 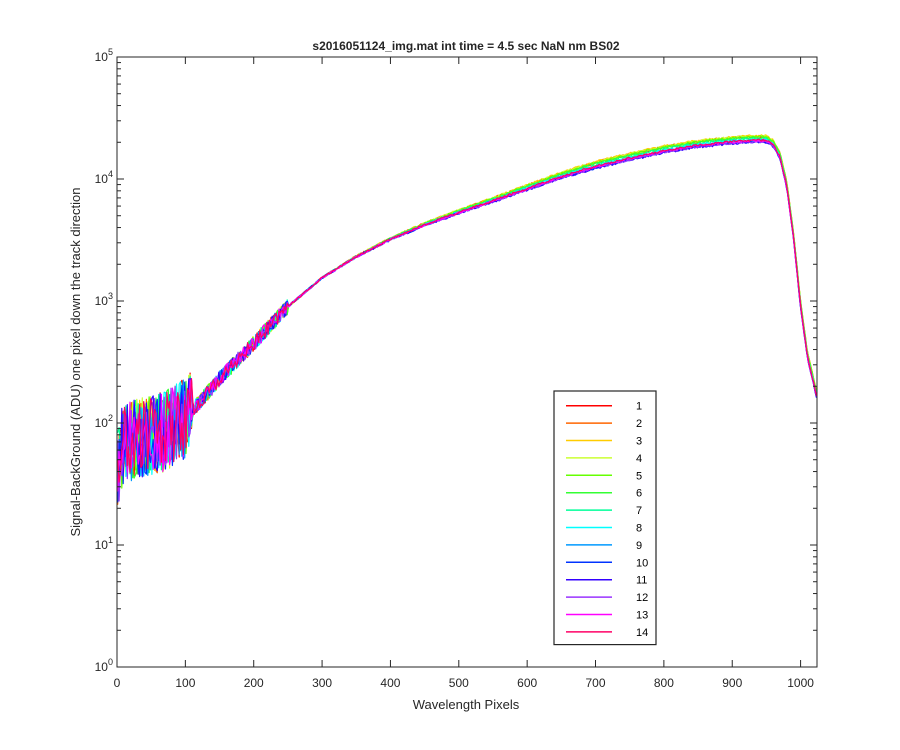 I want to click on y-tick-label: 10², so click(x=104, y=421).